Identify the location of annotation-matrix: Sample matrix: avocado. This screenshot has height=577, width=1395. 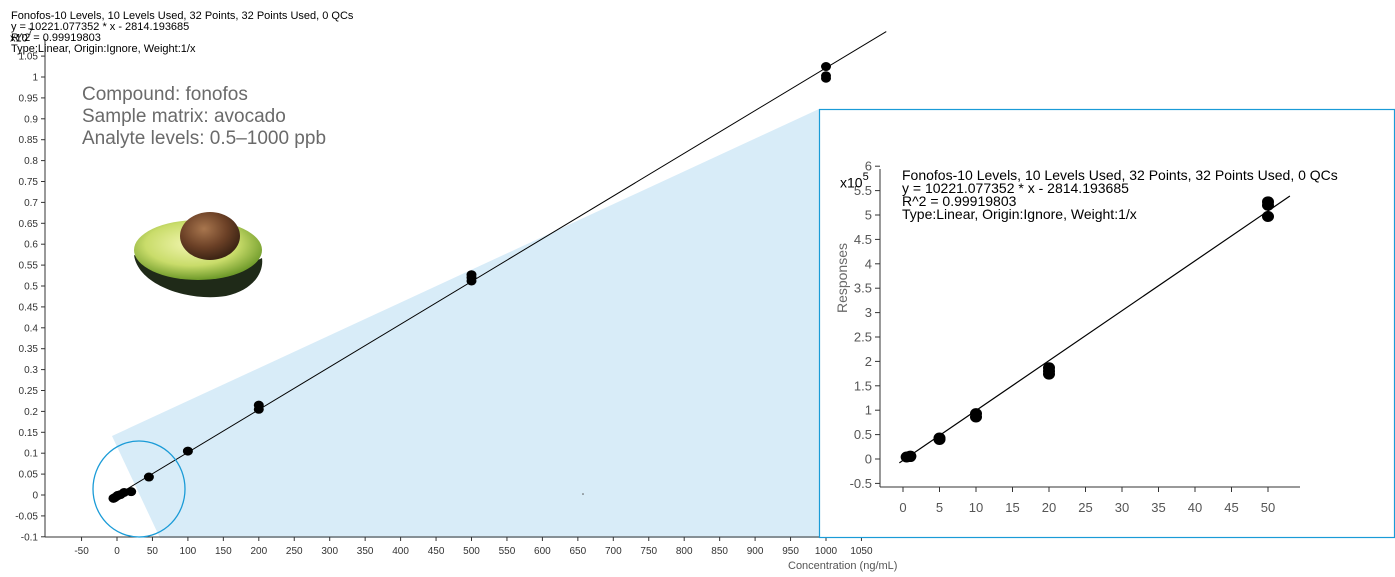
(184, 116).